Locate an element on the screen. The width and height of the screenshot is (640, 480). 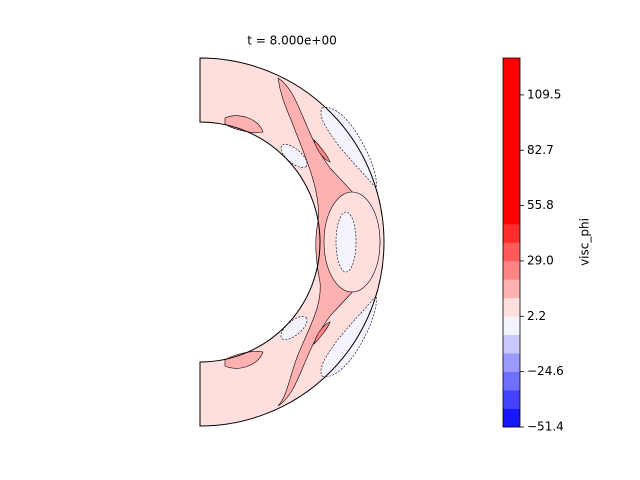
tick-label: 109.5 is located at coordinates (544, 94).